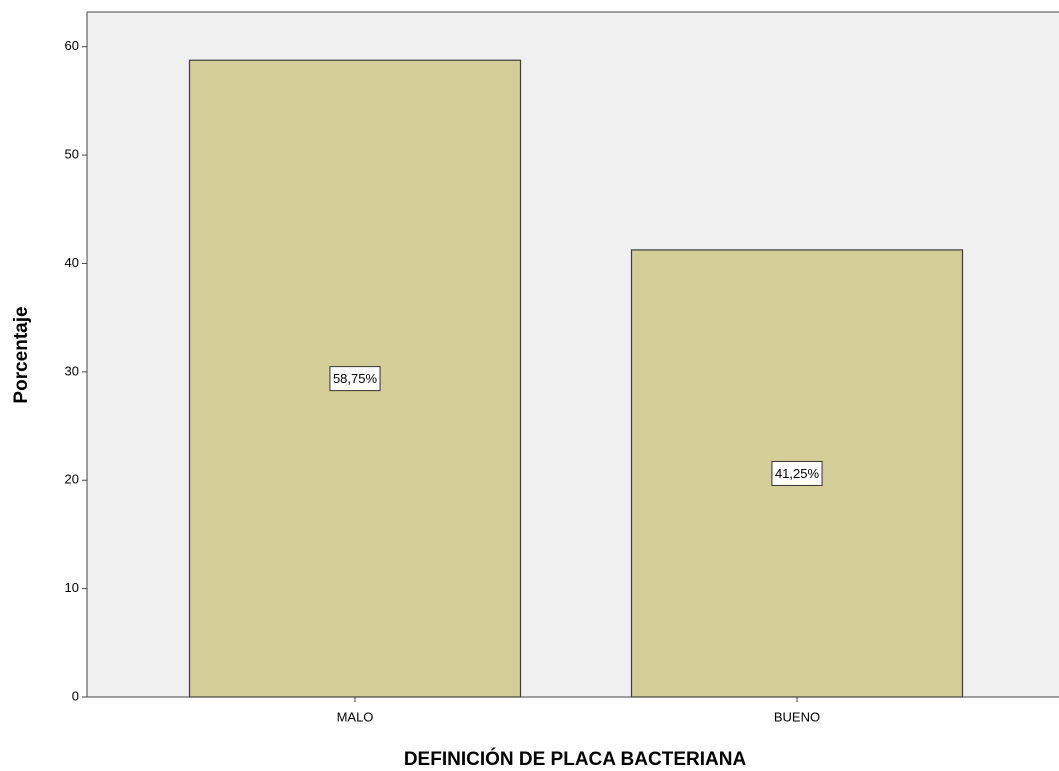 The height and width of the screenshot is (771, 1059). I want to click on x-tick-label: BUENO, so click(797, 716).